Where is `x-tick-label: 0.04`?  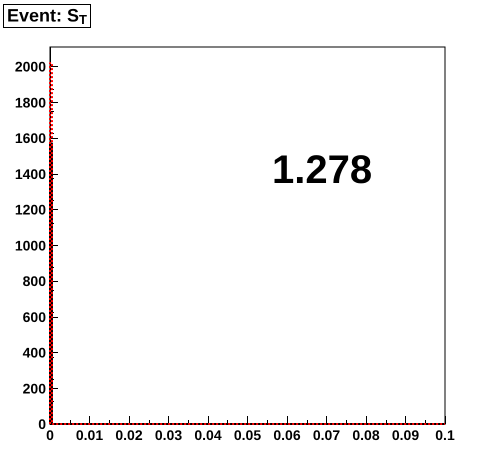 x-tick-label: 0.04 is located at coordinates (208, 435).